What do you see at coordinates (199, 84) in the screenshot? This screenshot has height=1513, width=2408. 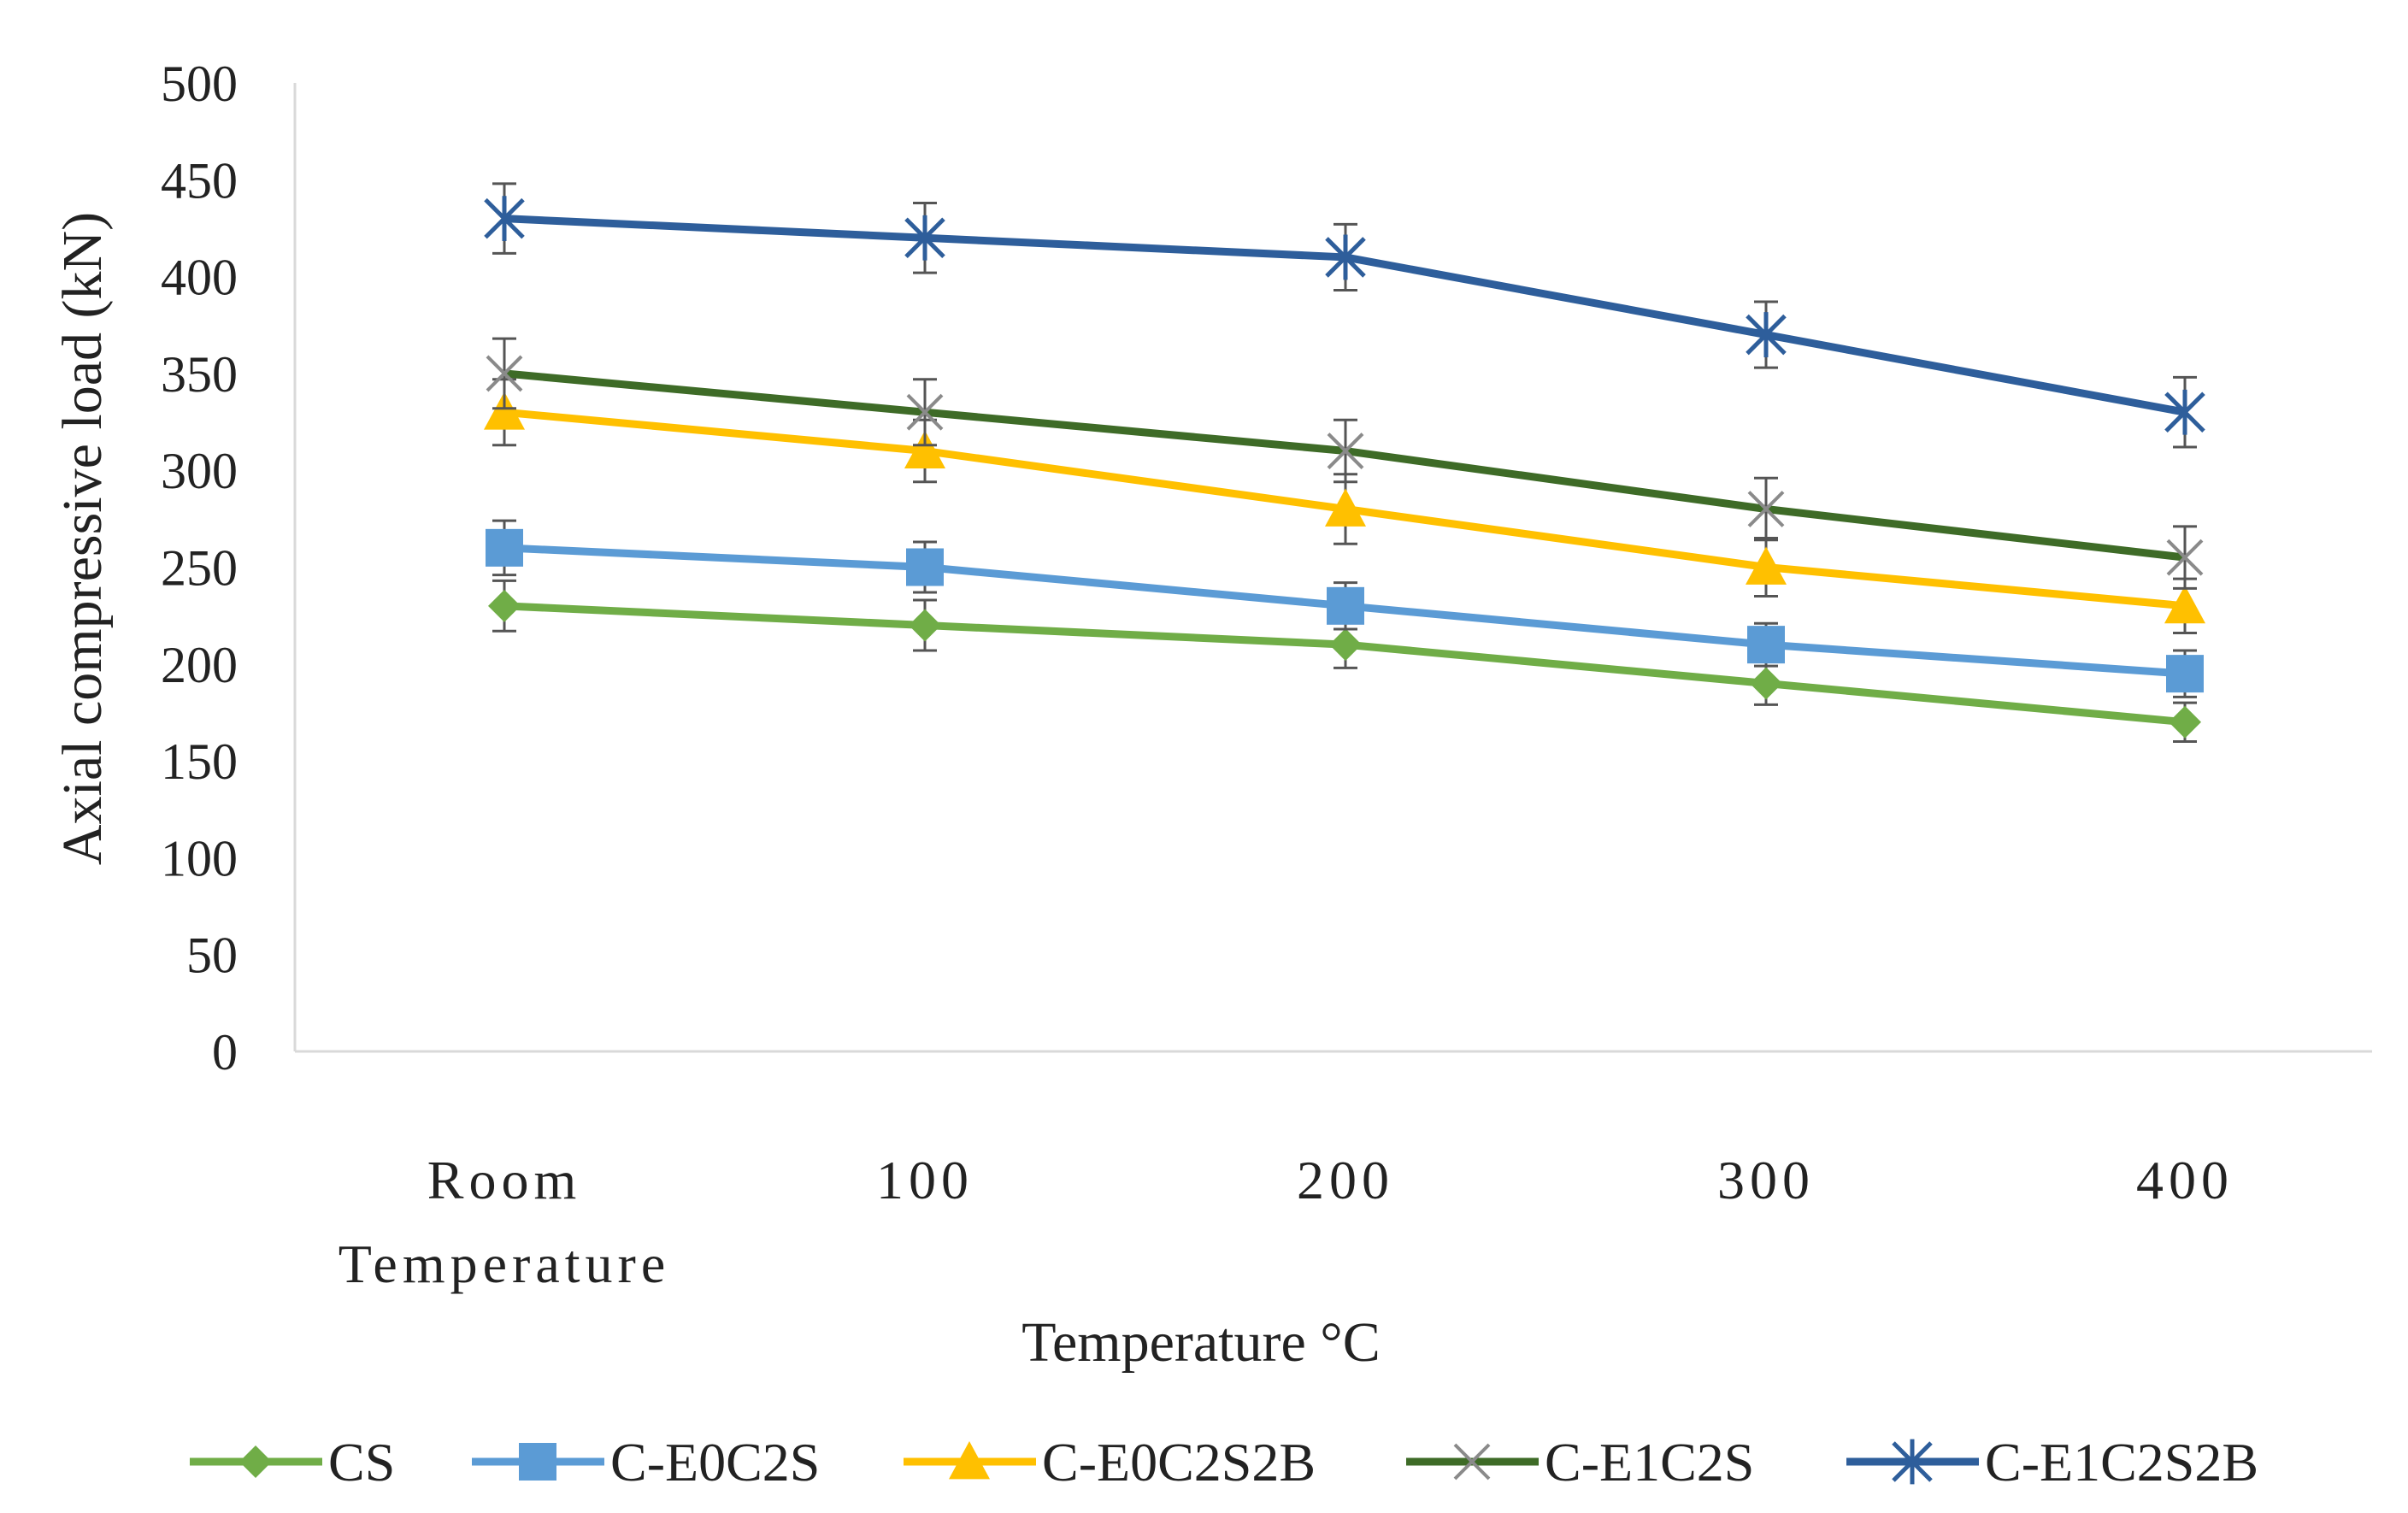 I see `y-tick-label: 500` at bounding box center [199, 84].